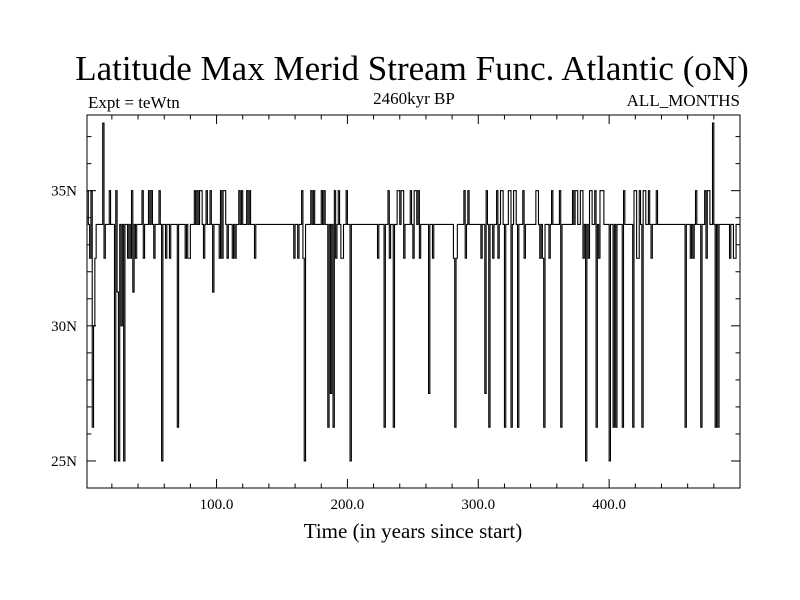  What do you see at coordinates (609, 505) in the screenshot?
I see `x-tick-label: 400.0` at bounding box center [609, 505].